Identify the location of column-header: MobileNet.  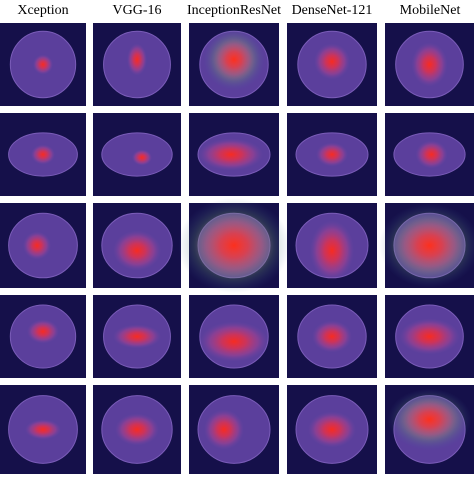
(430, 10).